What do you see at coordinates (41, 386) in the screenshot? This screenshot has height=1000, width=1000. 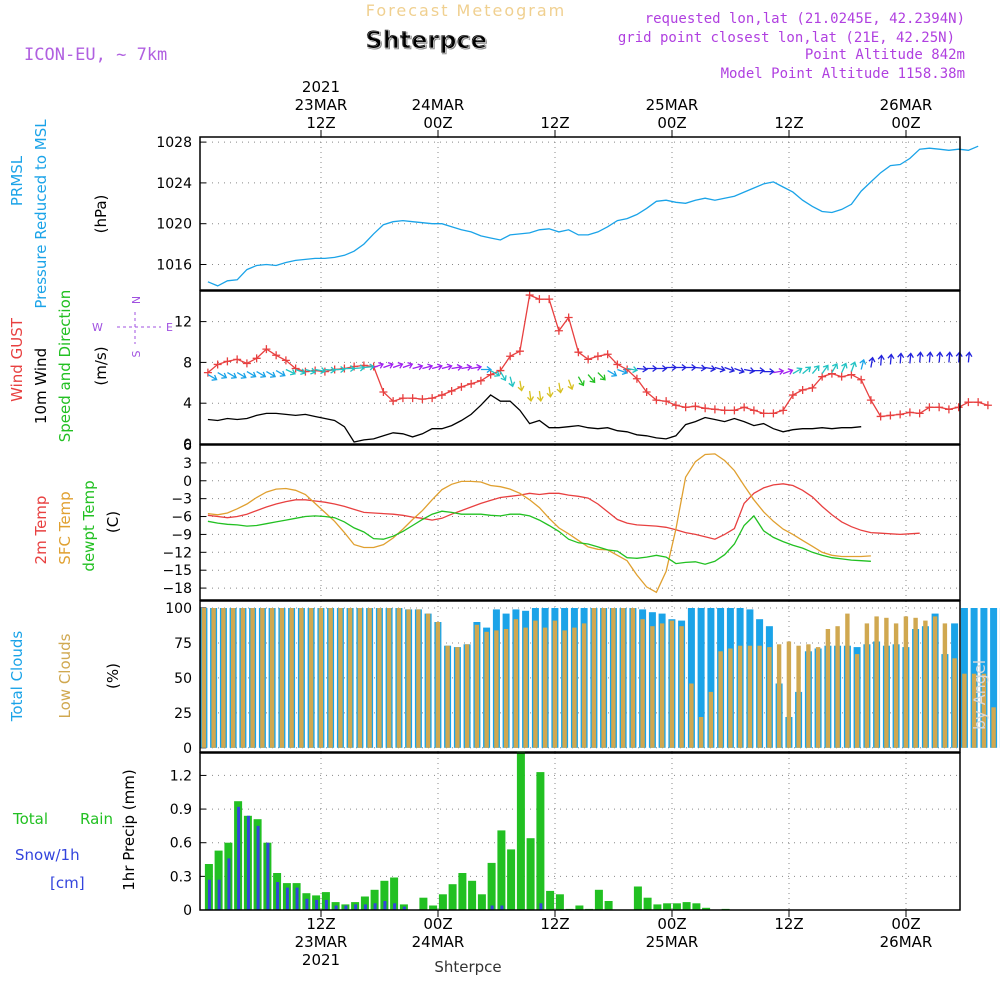 I see `ylabel-10m-wind: 10m Wind` at bounding box center [41, 386].